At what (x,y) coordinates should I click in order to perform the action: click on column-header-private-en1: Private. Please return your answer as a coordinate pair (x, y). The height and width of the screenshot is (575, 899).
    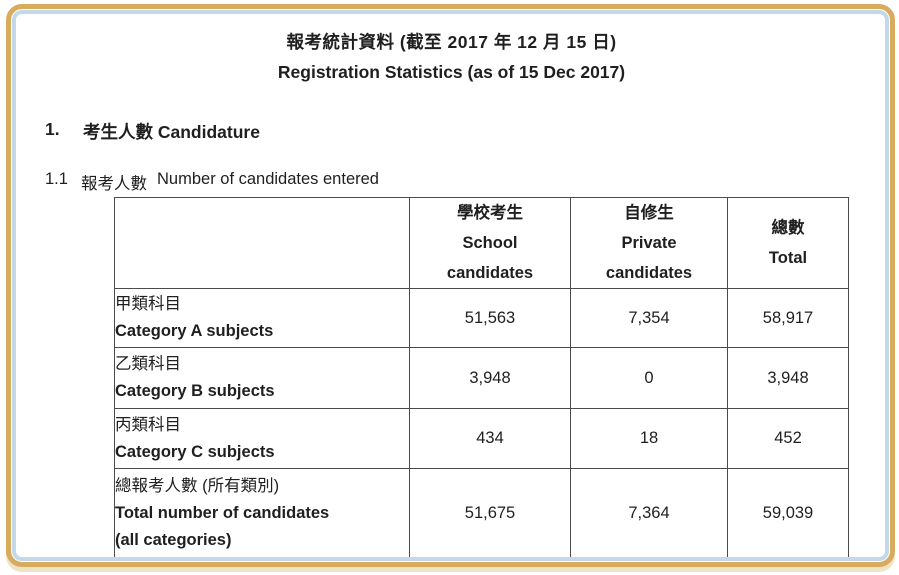
    Looking at the image, I should click on (649, 243).